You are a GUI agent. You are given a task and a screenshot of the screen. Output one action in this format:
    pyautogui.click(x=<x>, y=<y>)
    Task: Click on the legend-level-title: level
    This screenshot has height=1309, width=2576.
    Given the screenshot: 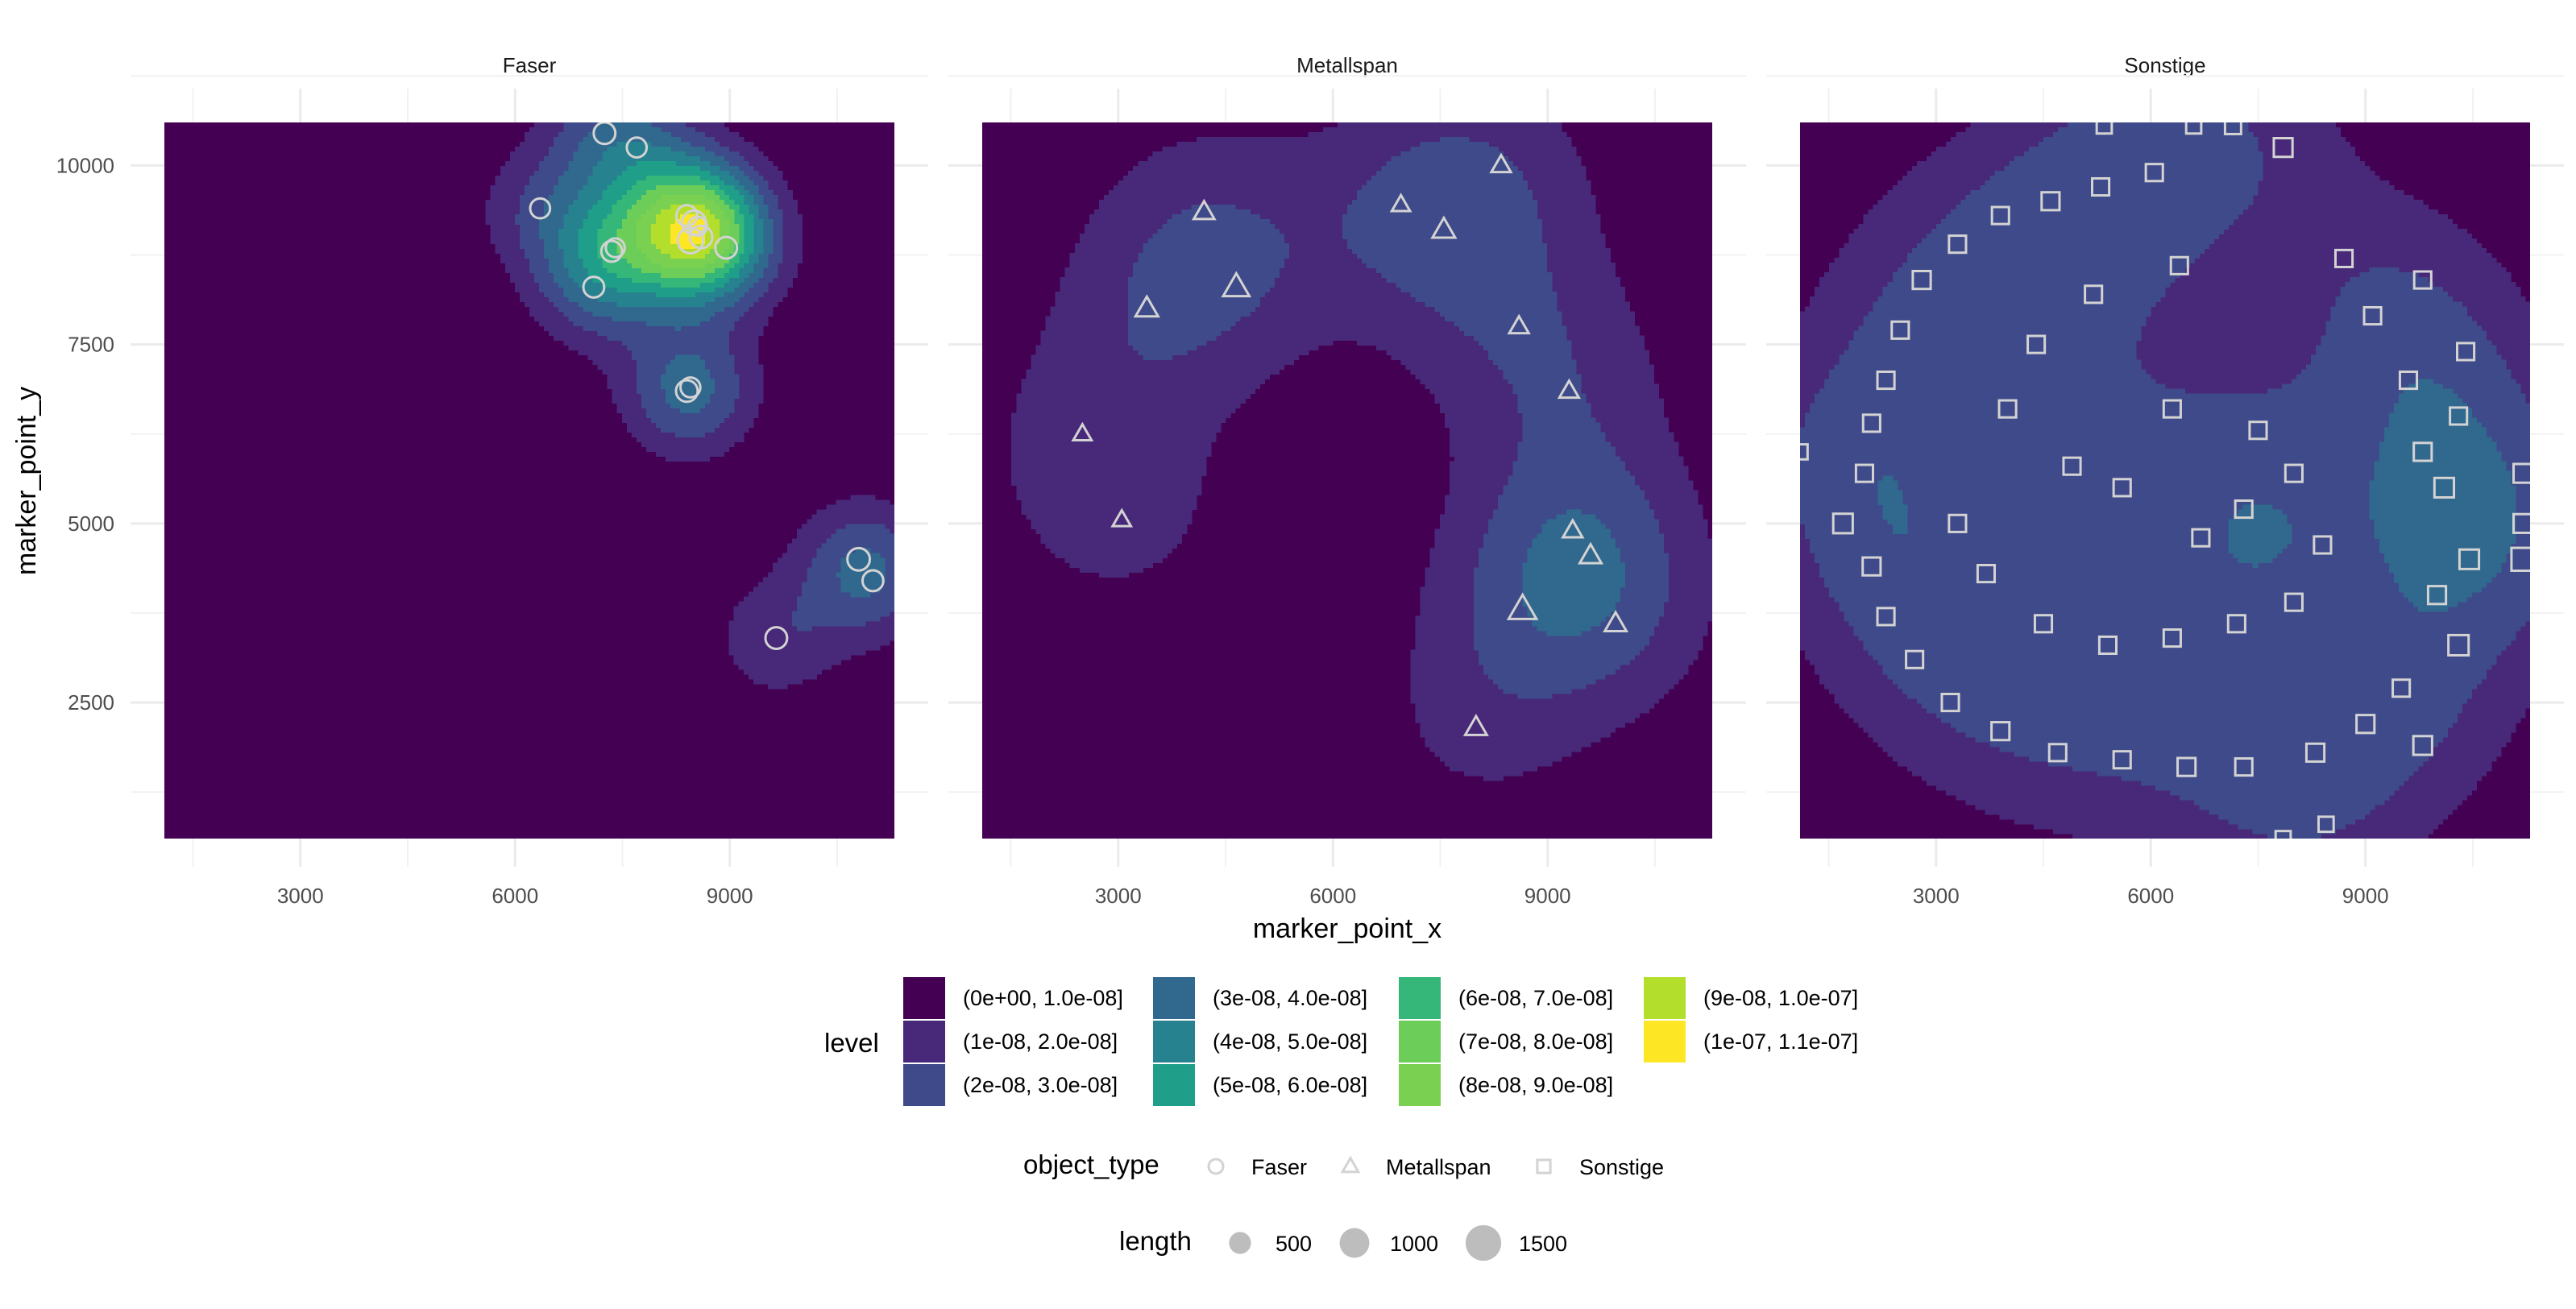 What is the action you would take?
    pyautogui.click(x=852, y=1043)
    